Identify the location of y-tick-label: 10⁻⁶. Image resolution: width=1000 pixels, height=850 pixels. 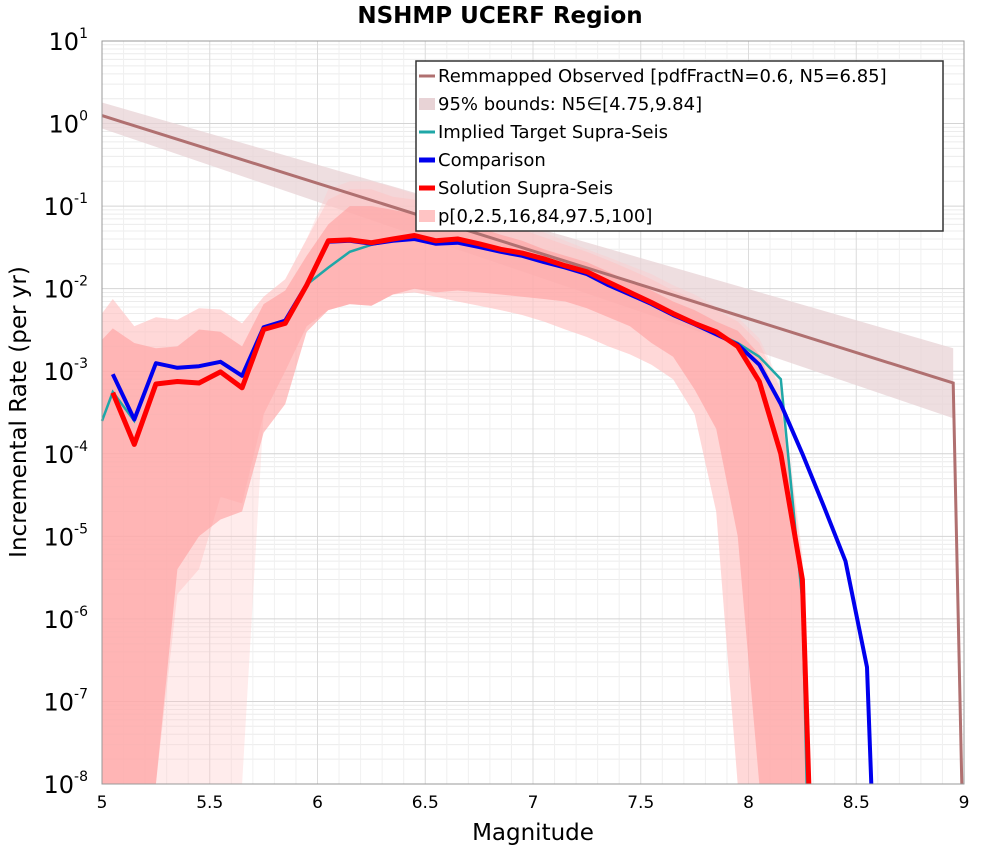
(65, 619).